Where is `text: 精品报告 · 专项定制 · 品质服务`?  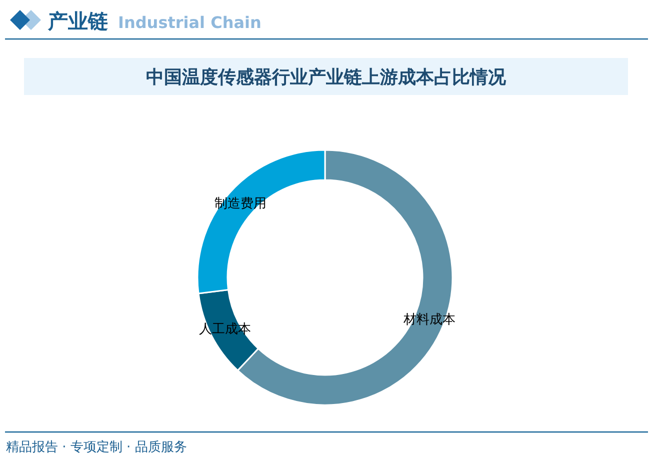 text: 精品报告 · 专项定制 · 品质服务 is located at coordinates (96, 447).